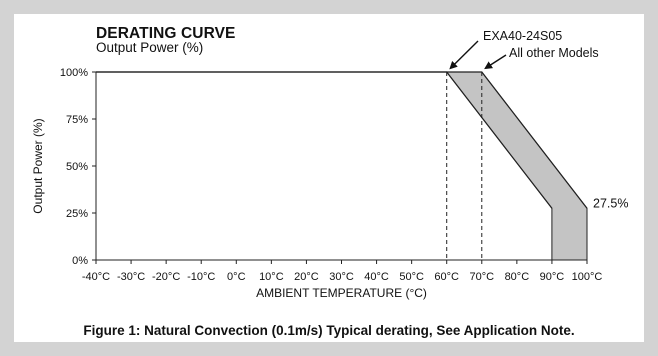  I want to click on chart-title: DERATING CURVE, so click(166, 33).